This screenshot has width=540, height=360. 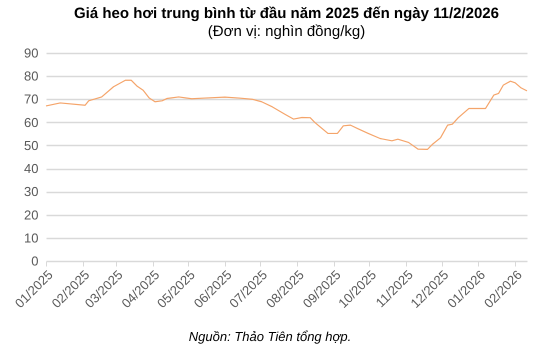 I want to click on y-tick-label: 10, so click(x=31, y=238).